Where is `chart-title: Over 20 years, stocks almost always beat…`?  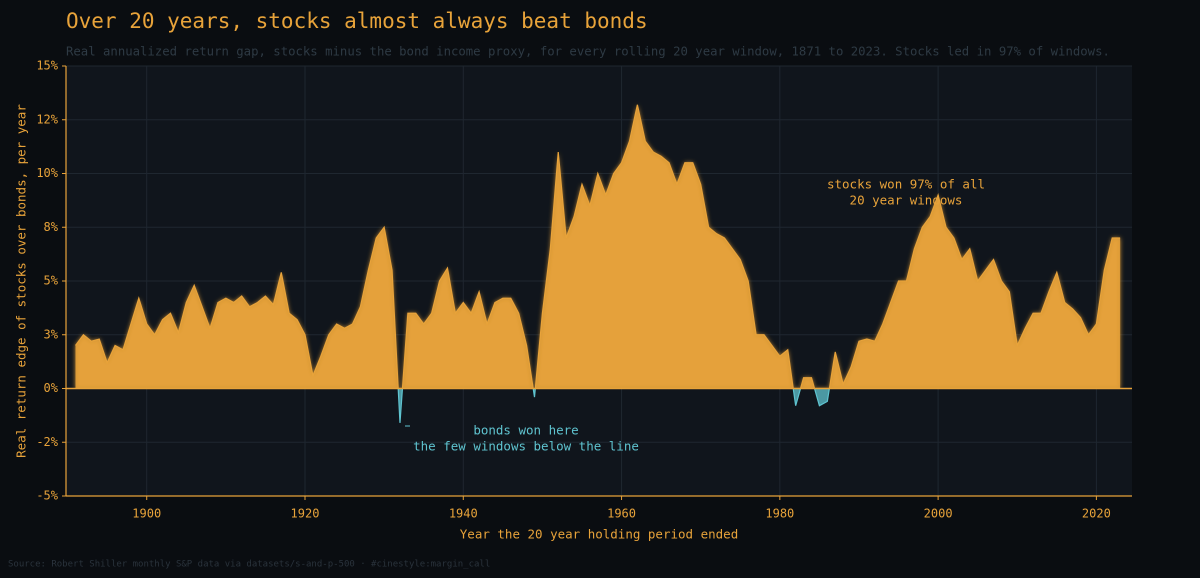
chart-title: Over 20 years, stocks almost always beat… is located at coordinates (357, 21).